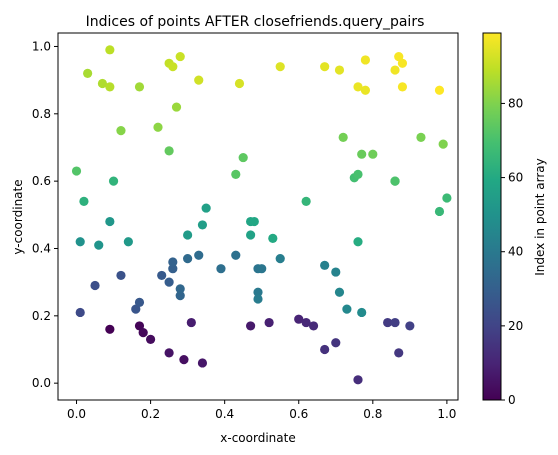 The width and height of the screenshot is (558, 455). What do you see at coordinates (298, 414) in the screenshot?
I see `x-tick-label: 0.6` at bounding box center [298, 414].